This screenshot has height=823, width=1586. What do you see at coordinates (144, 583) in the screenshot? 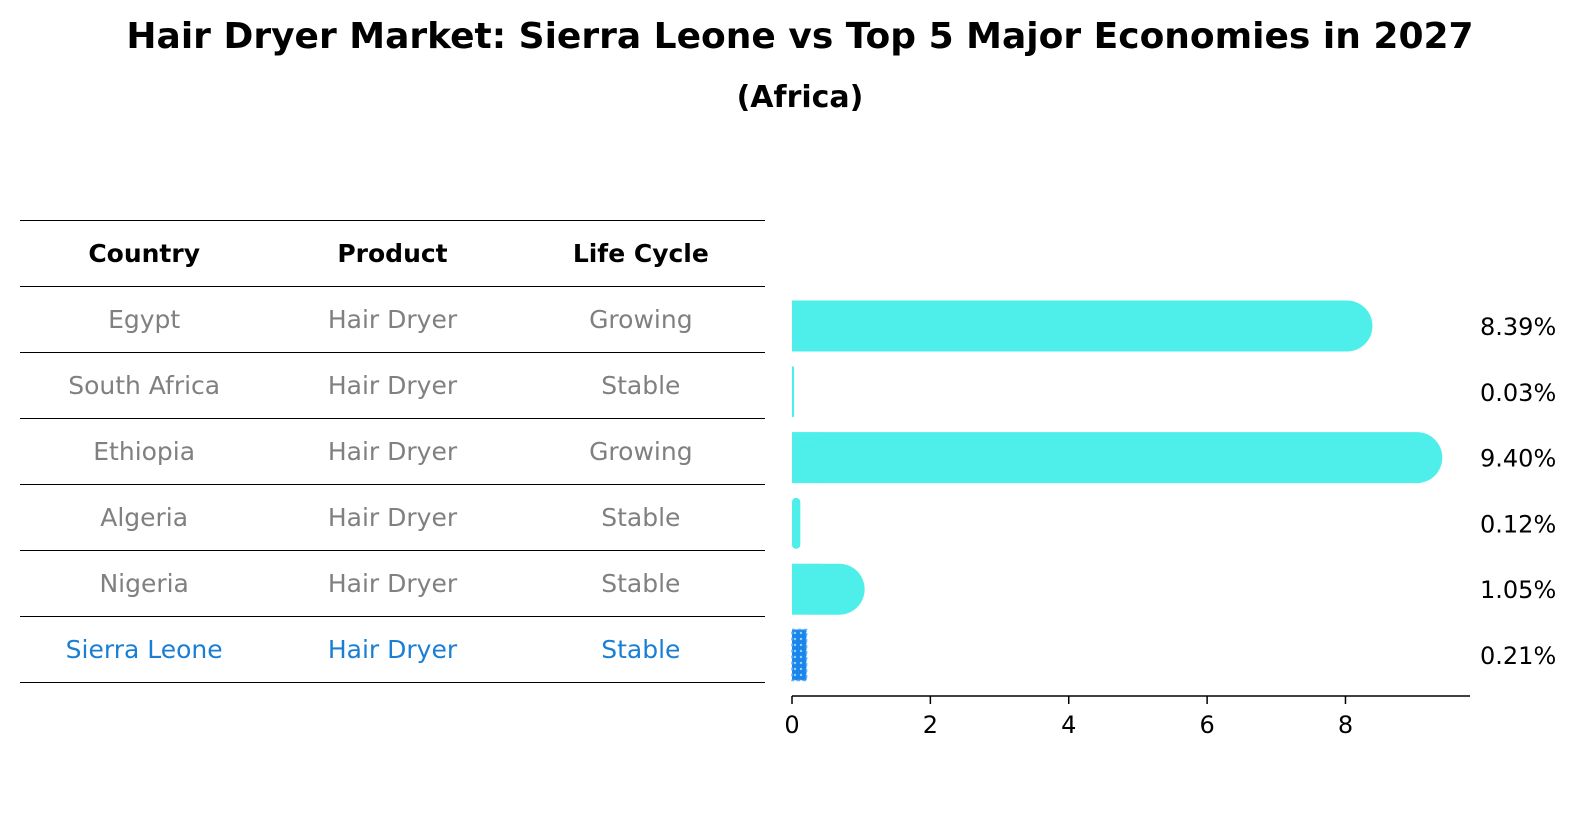
I see `cell-country: Nigeria` at bounding box center [144, 583].